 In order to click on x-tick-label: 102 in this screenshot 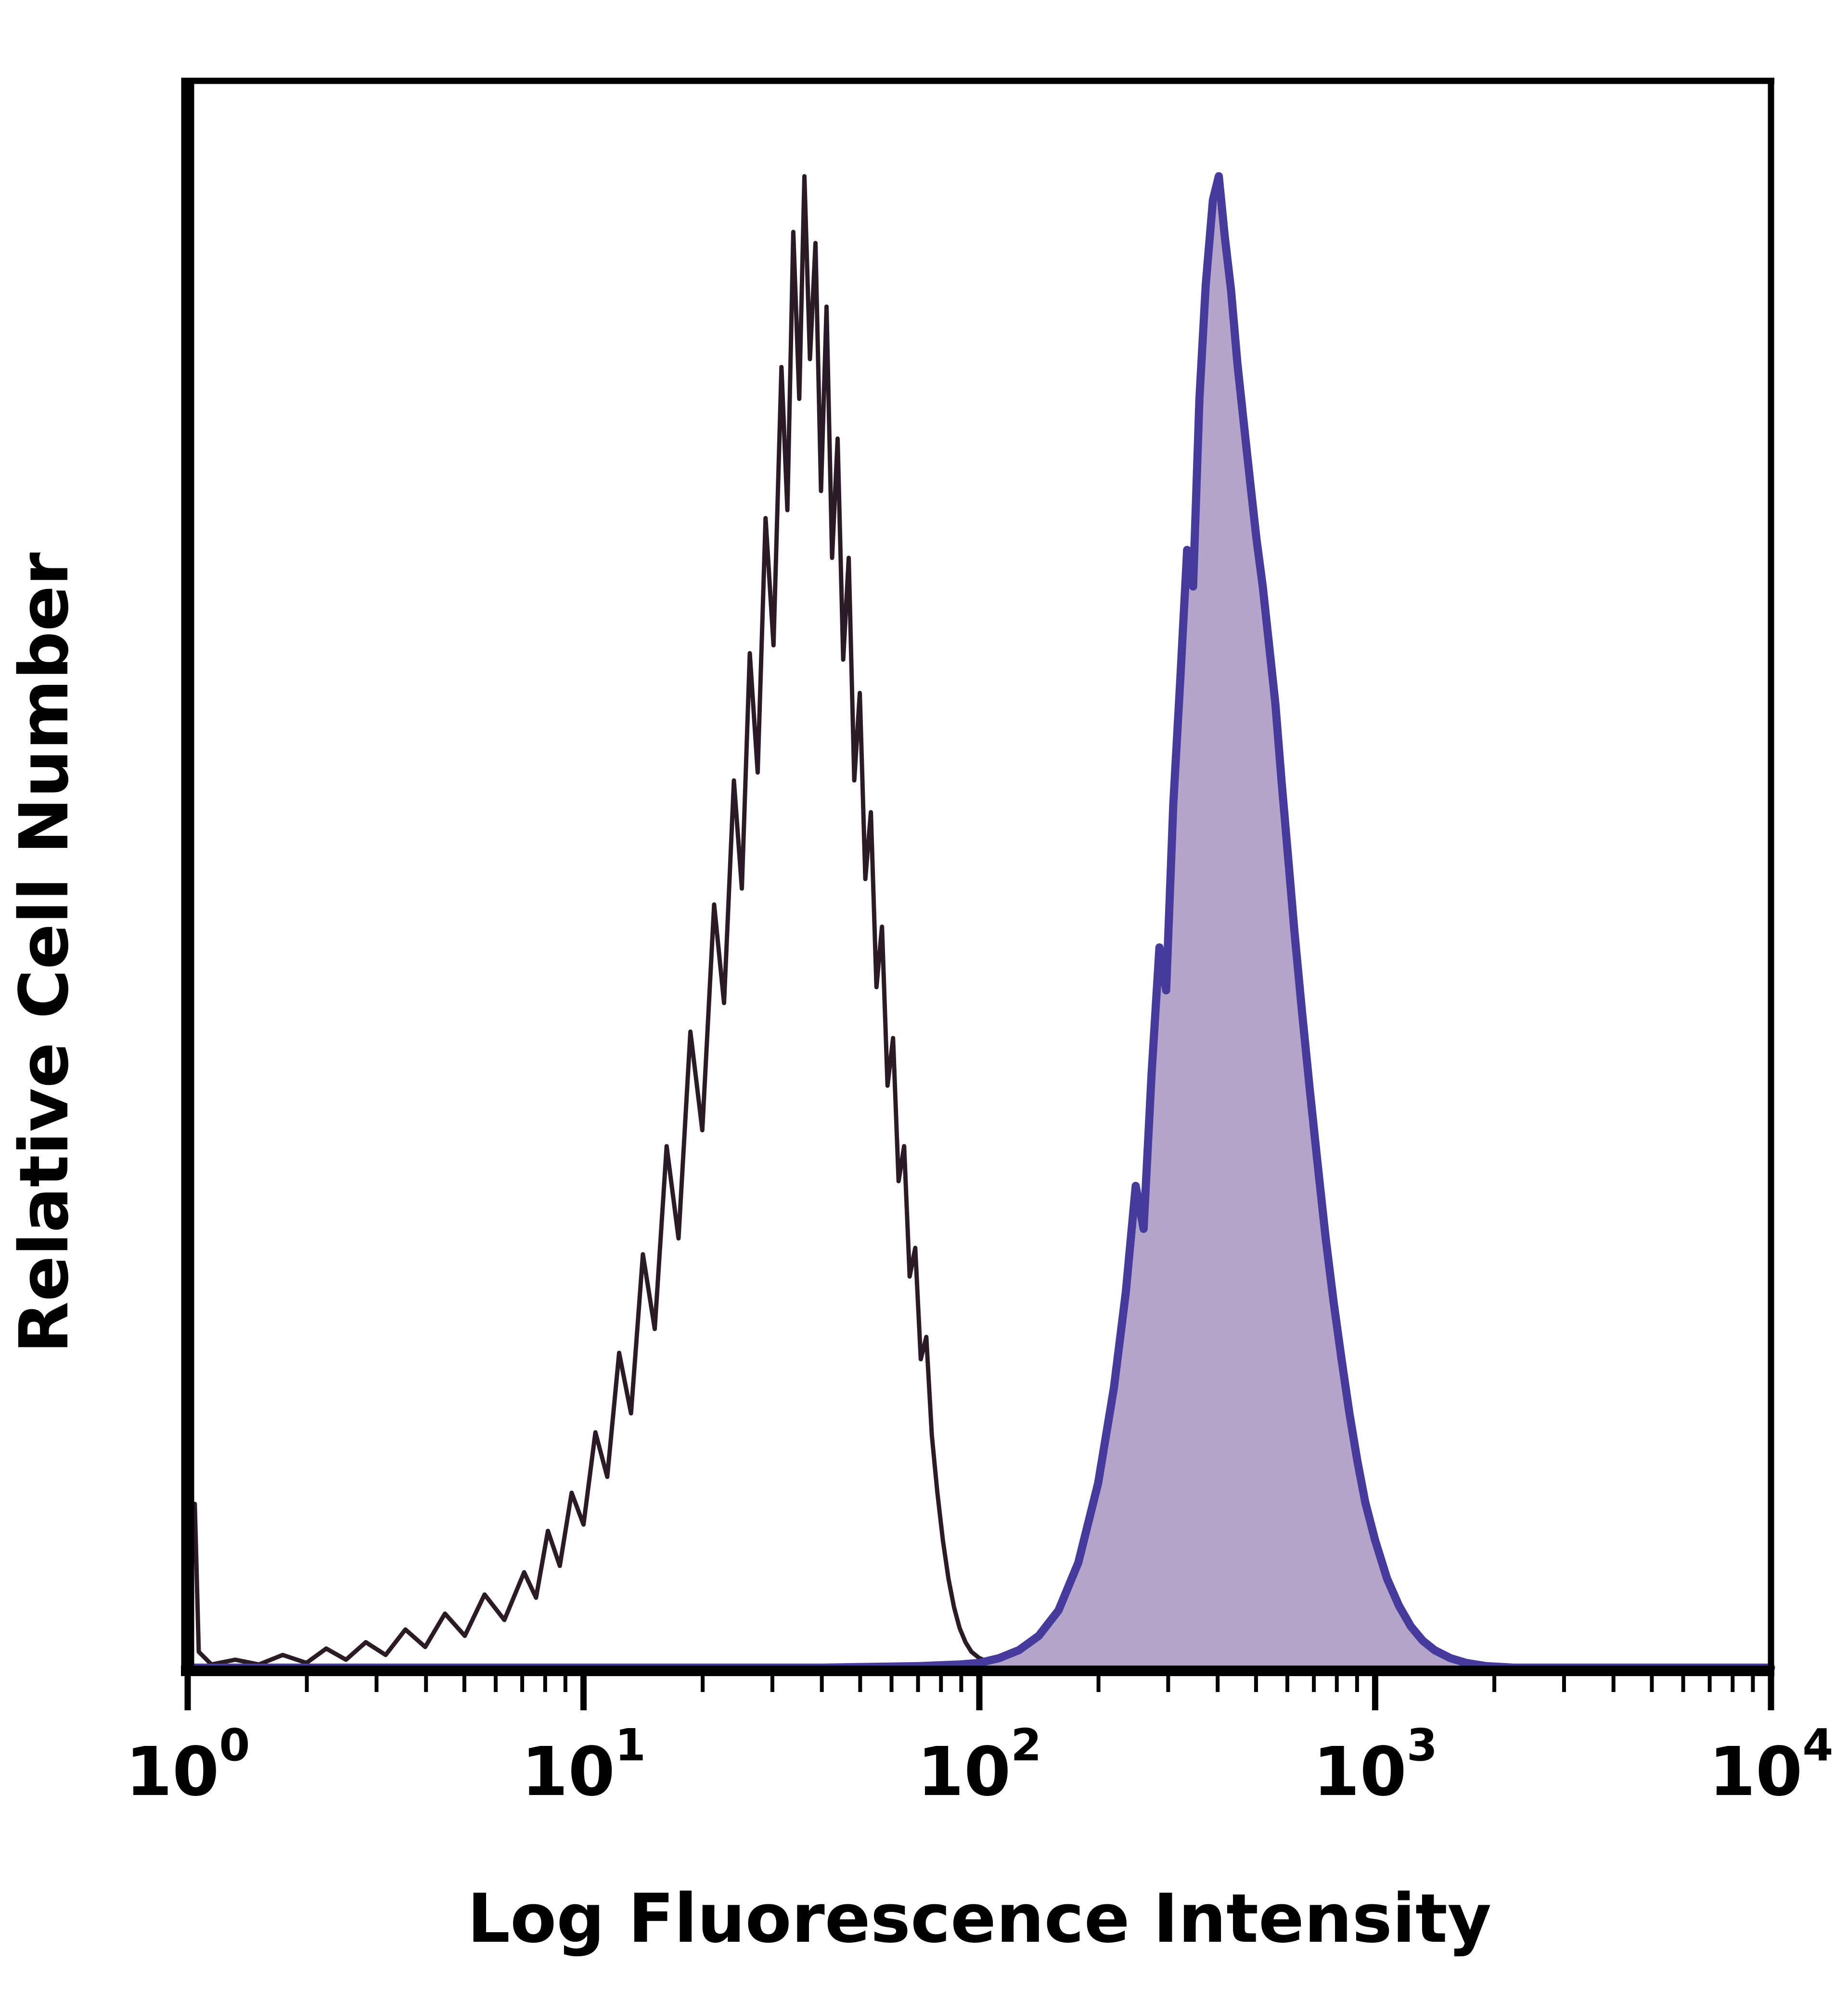, I will do `click(979, 1765)`.